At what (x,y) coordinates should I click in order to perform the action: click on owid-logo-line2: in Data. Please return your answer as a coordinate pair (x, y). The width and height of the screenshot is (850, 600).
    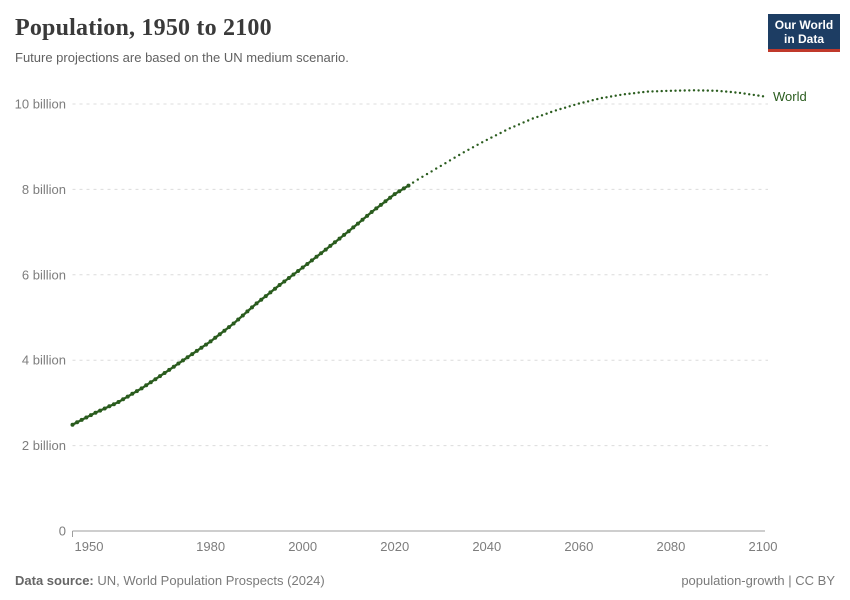
    Looking at the image, I should click on (803, 39).